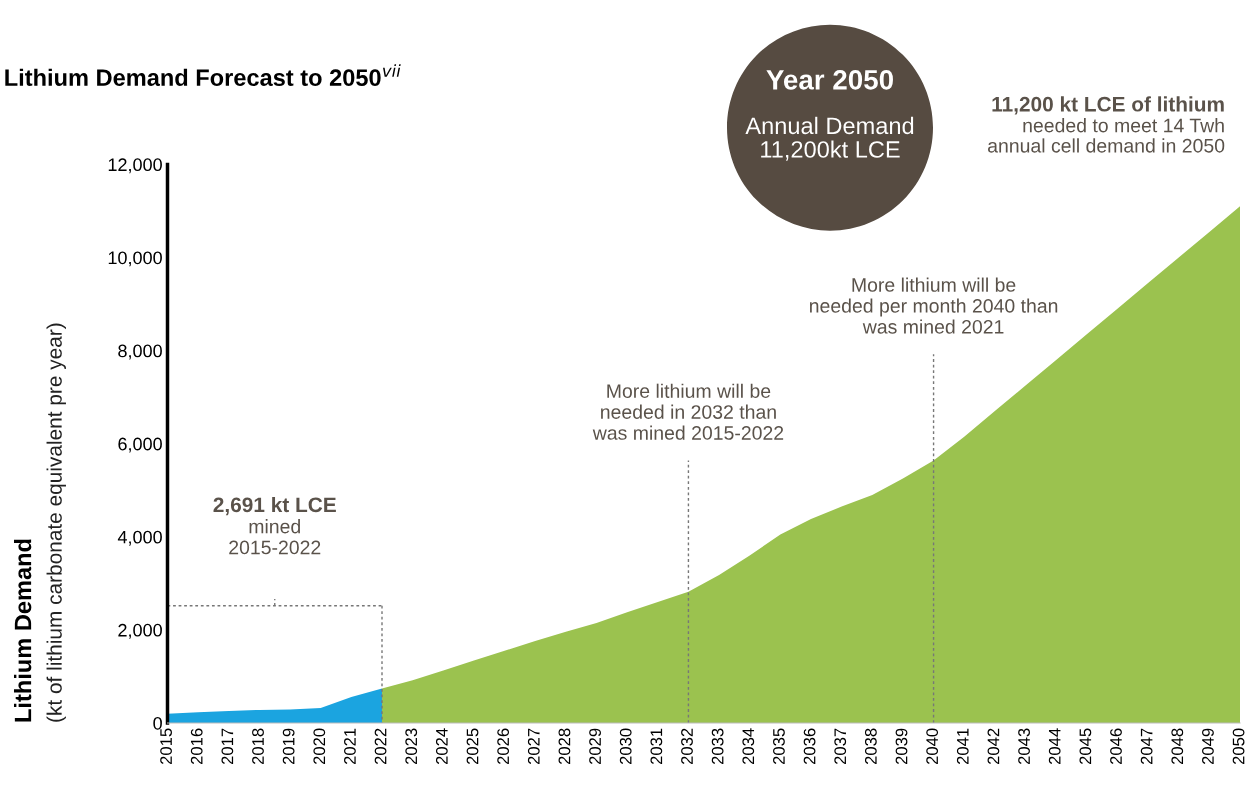 The width and height of the screenshot is (1250, 798). What do you see at coordinates (274, 506) in the screenshot?
I see `annotation: 2,691 kt LCE` at bounding box center [274, 506].